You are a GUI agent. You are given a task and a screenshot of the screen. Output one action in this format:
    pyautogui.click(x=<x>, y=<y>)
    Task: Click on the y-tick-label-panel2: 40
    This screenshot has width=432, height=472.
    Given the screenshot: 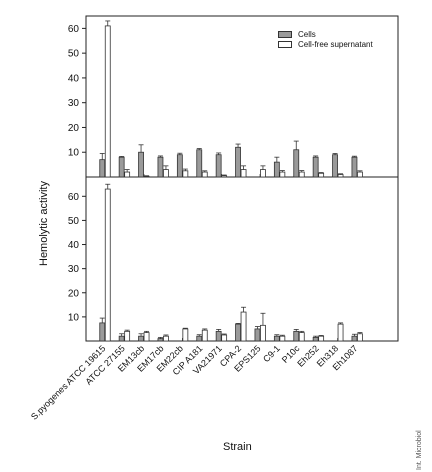 What is the action you would take?
    pyautogui.click(x=74, y=245)
    